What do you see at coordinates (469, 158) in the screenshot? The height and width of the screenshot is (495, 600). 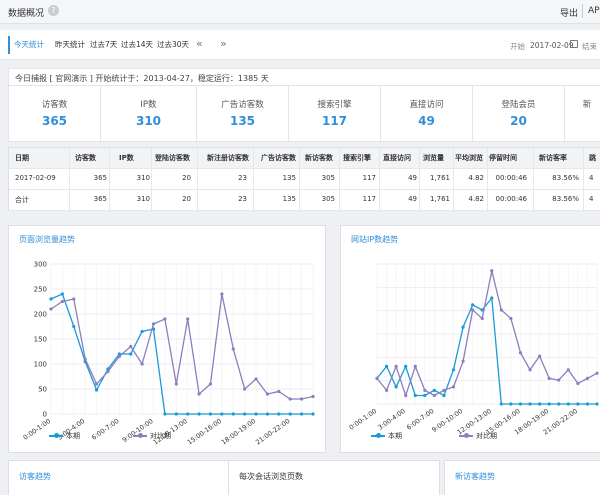 I see `table-header-cell: 平均浏览` at bounding box center [469, 158].